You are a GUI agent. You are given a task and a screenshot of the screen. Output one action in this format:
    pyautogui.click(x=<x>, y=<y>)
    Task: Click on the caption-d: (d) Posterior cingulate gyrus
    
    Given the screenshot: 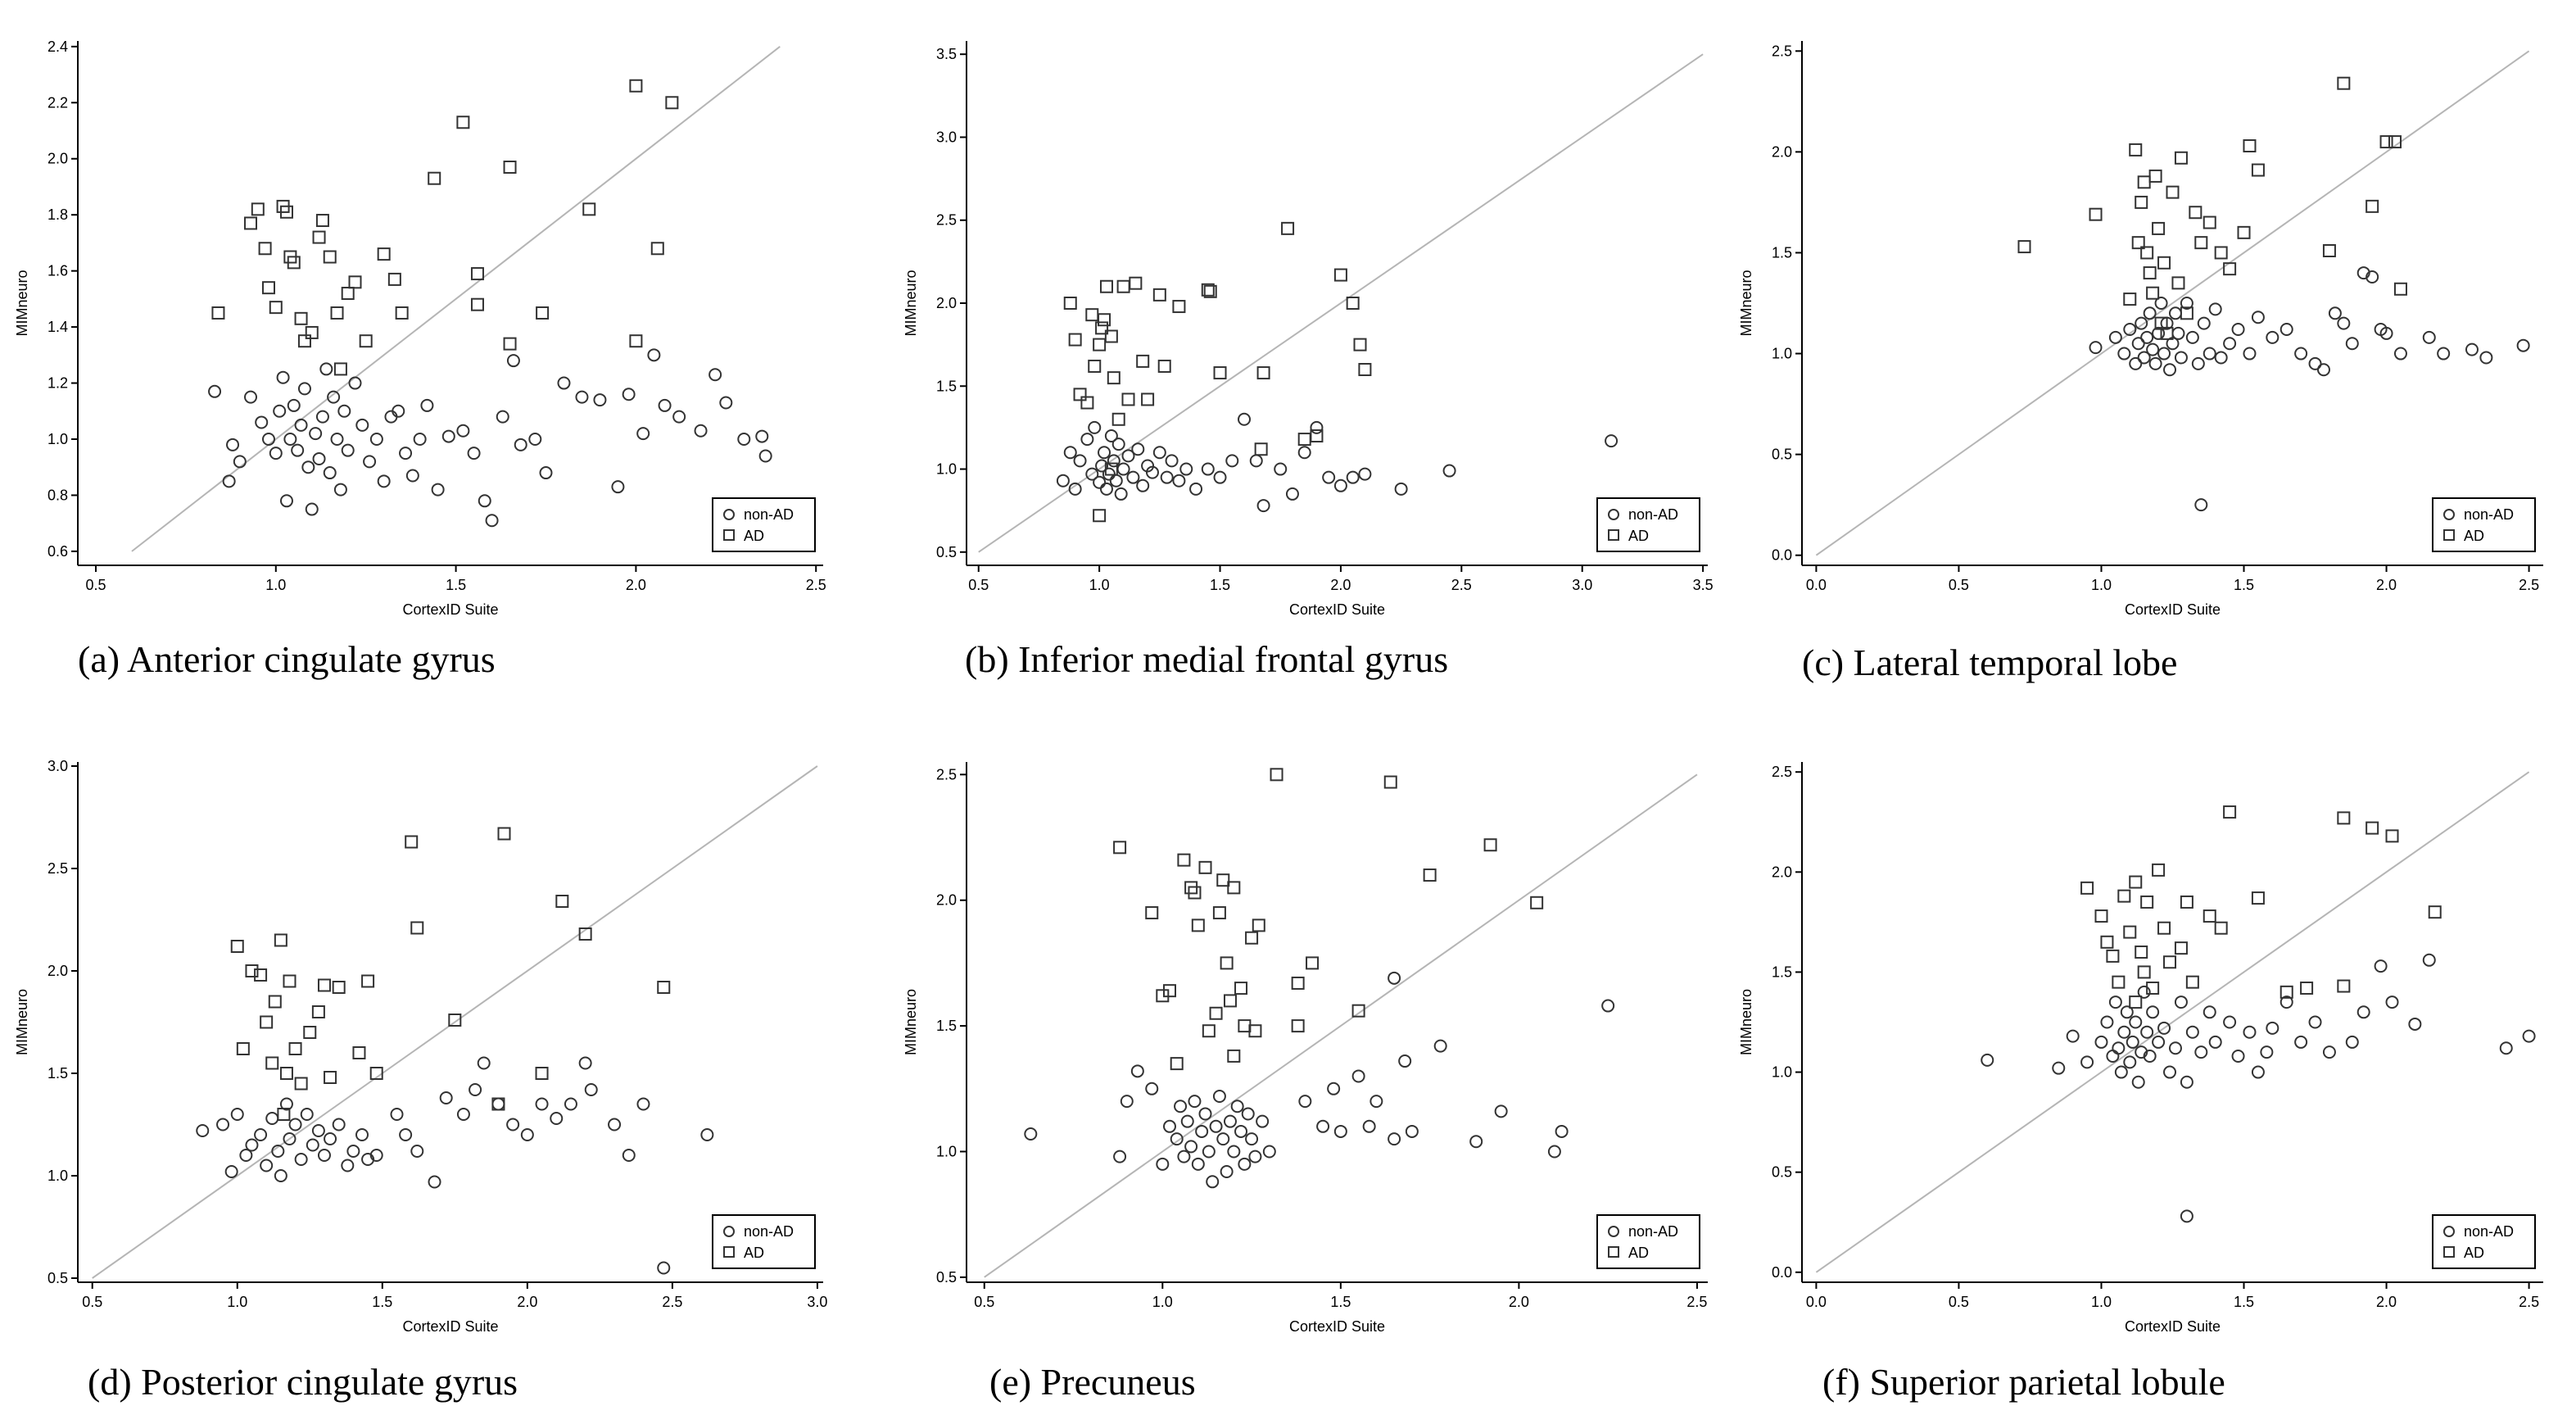 What is the action you would take?
    pyautogui.click(x=303, y=1382)
    